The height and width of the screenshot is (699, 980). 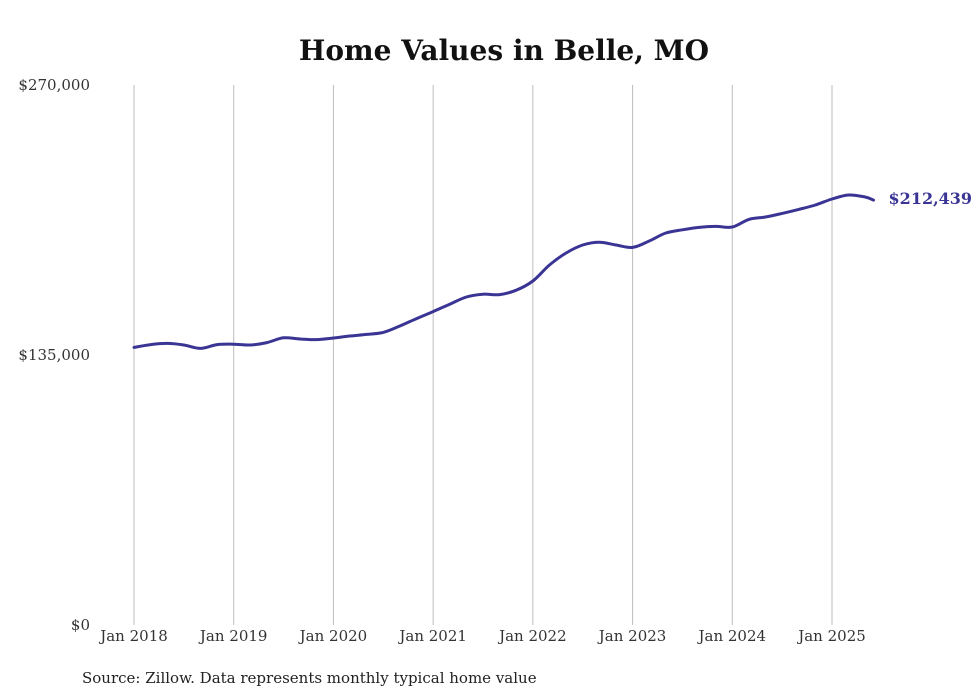 I want to click on x-tick-label: Jan 2021, so click(x=432, y=636).